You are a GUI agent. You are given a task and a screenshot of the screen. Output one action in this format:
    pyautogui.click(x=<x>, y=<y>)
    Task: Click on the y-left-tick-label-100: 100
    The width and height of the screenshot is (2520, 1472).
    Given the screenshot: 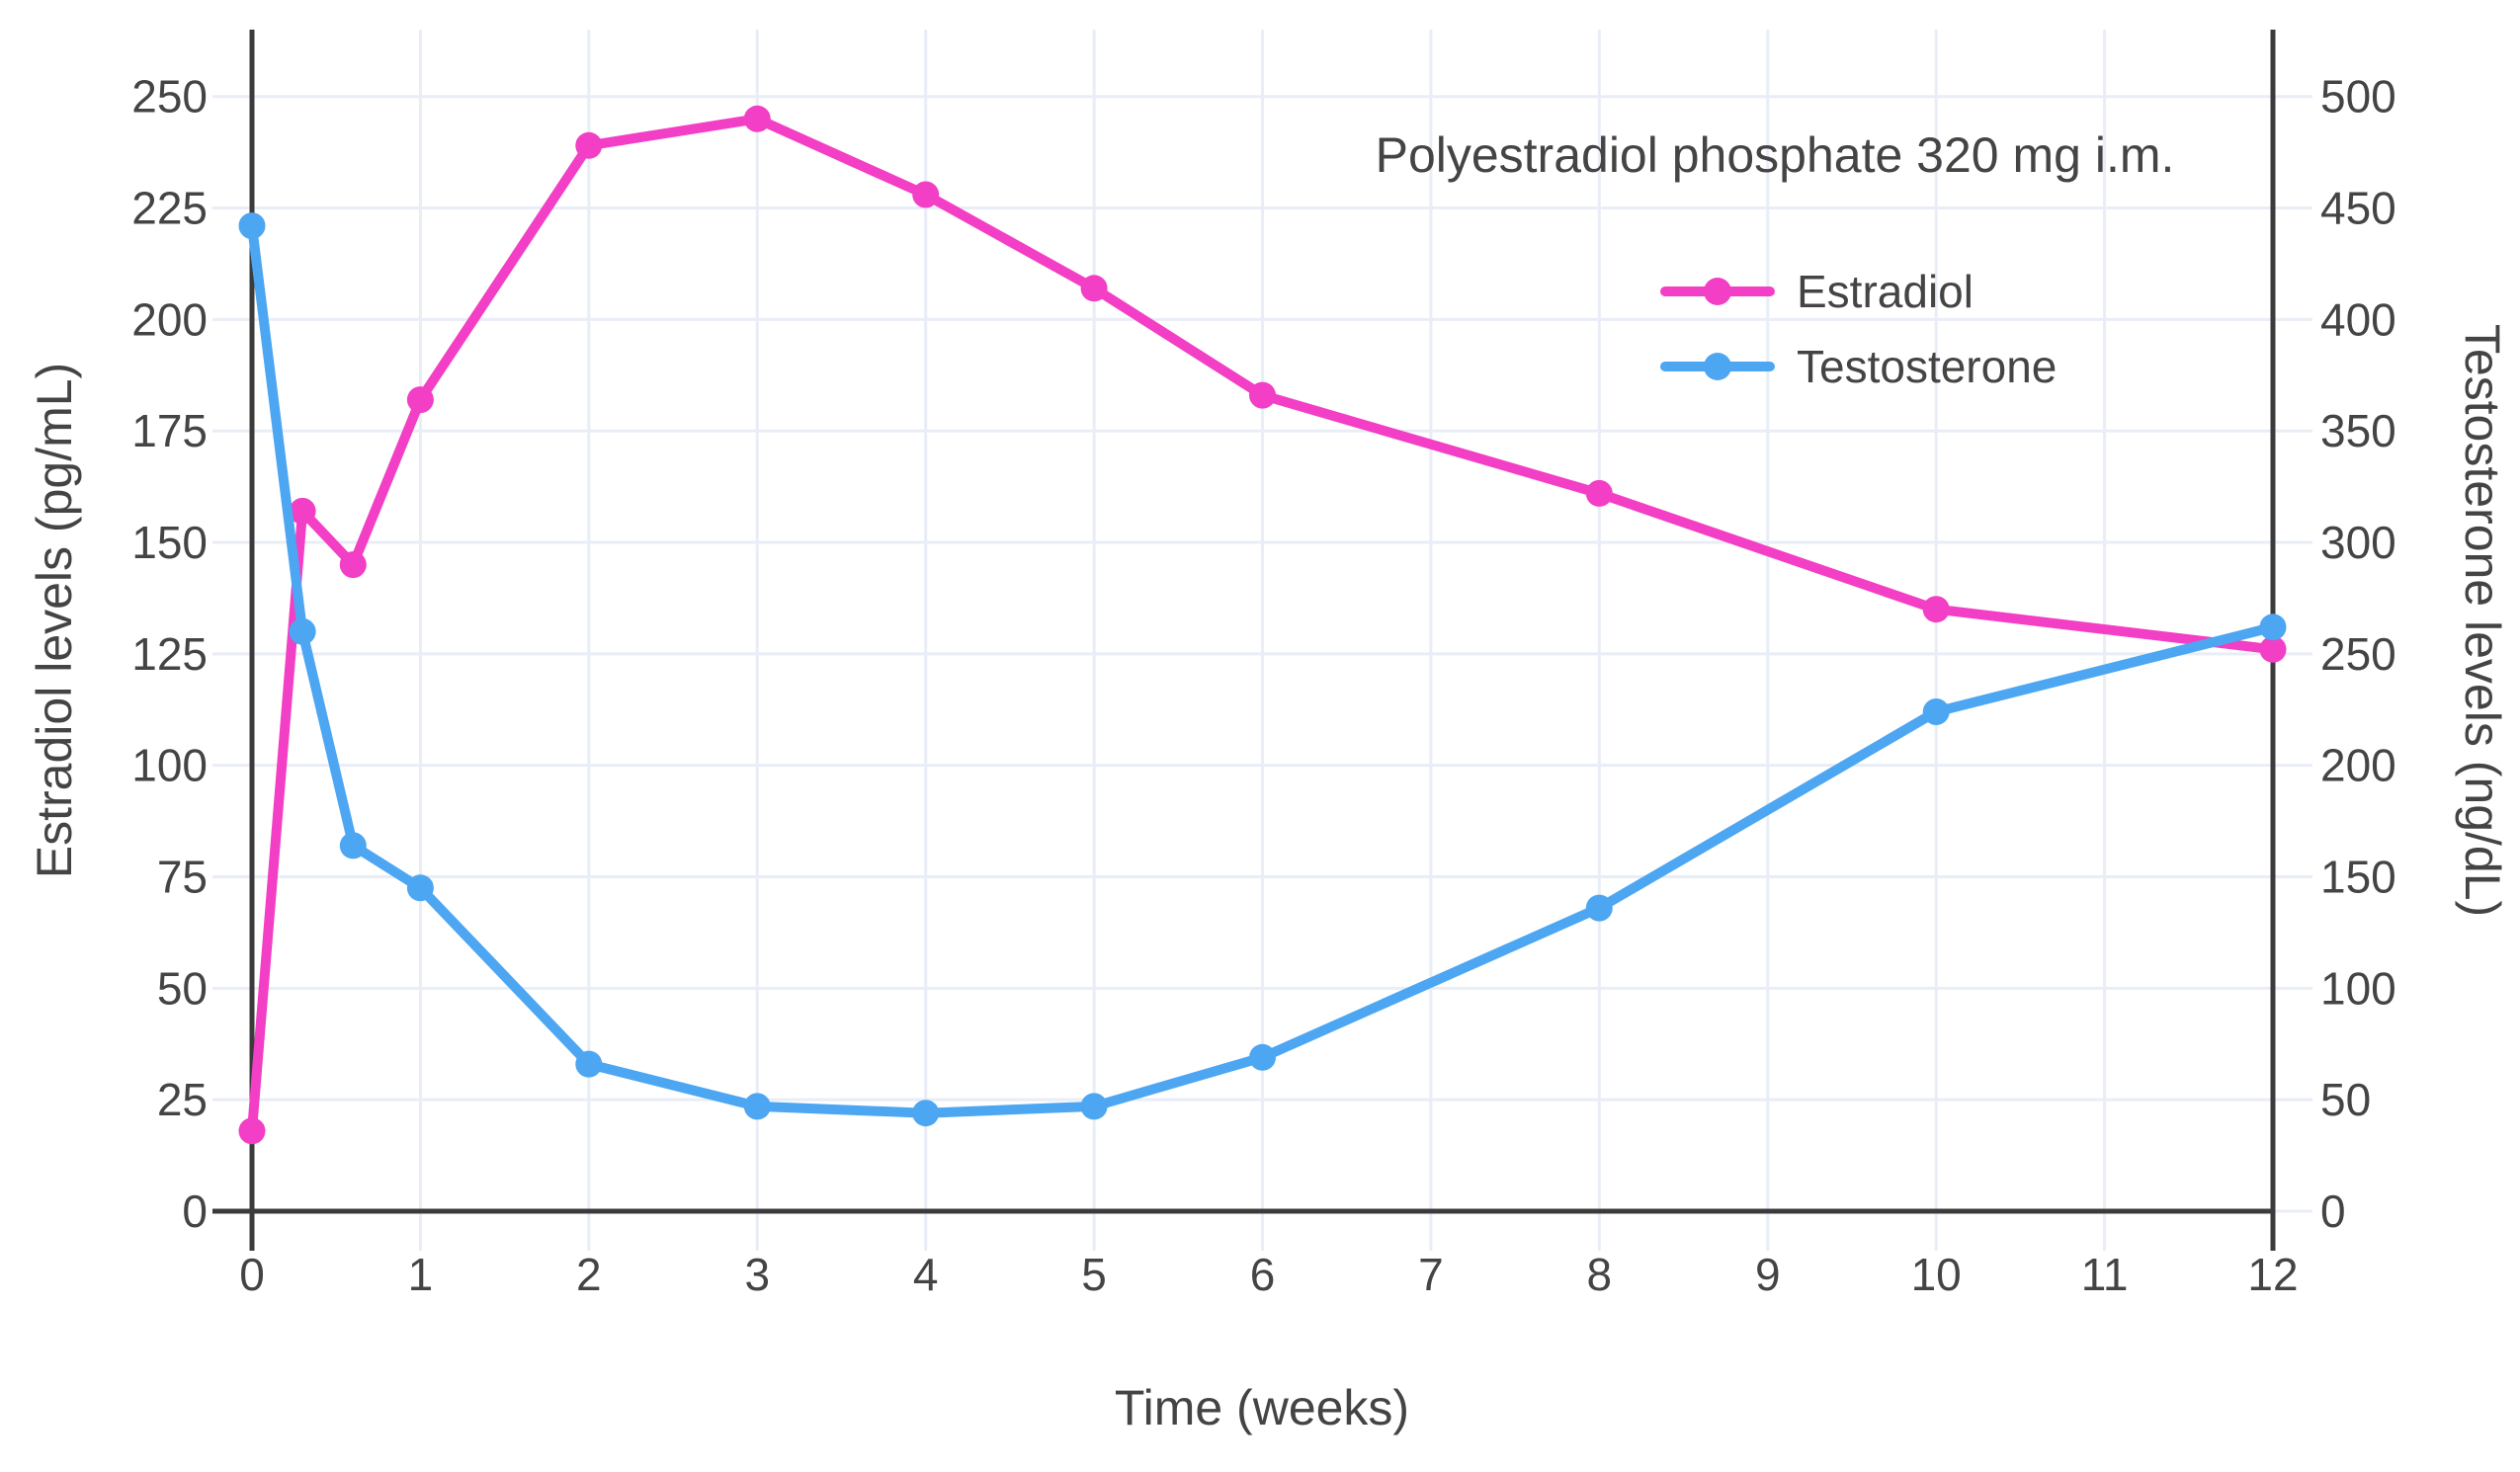 What is the action you would take?
    pyautogui.click(x=169, y=765)
    